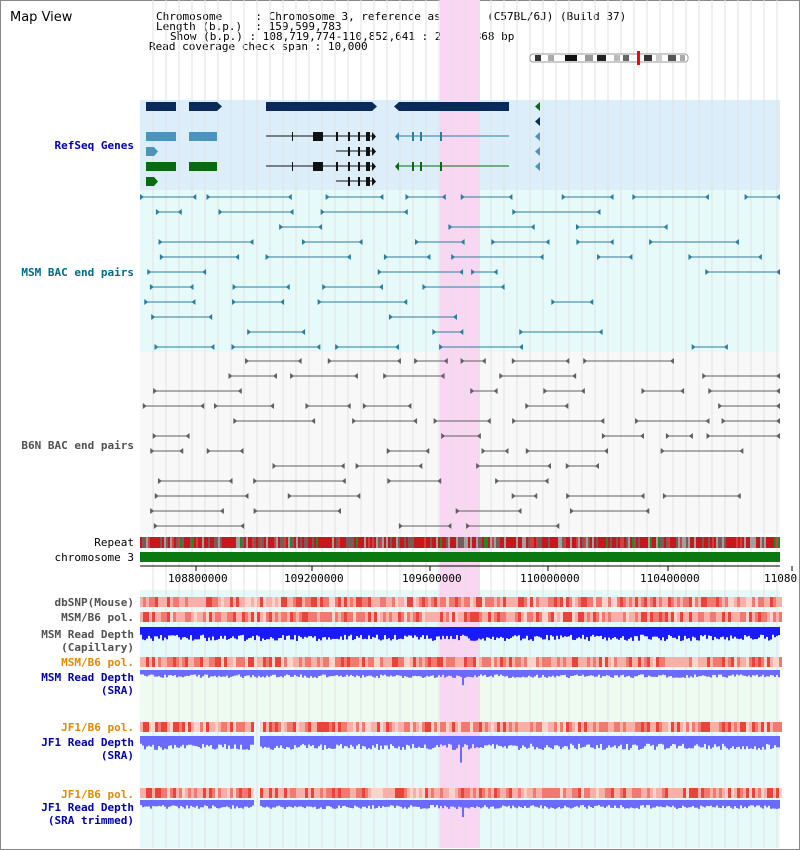 The image size is (800, 850). I want to click on msm-depth-sra-label: MSM Read Depth (SRA), so click(87, 684).